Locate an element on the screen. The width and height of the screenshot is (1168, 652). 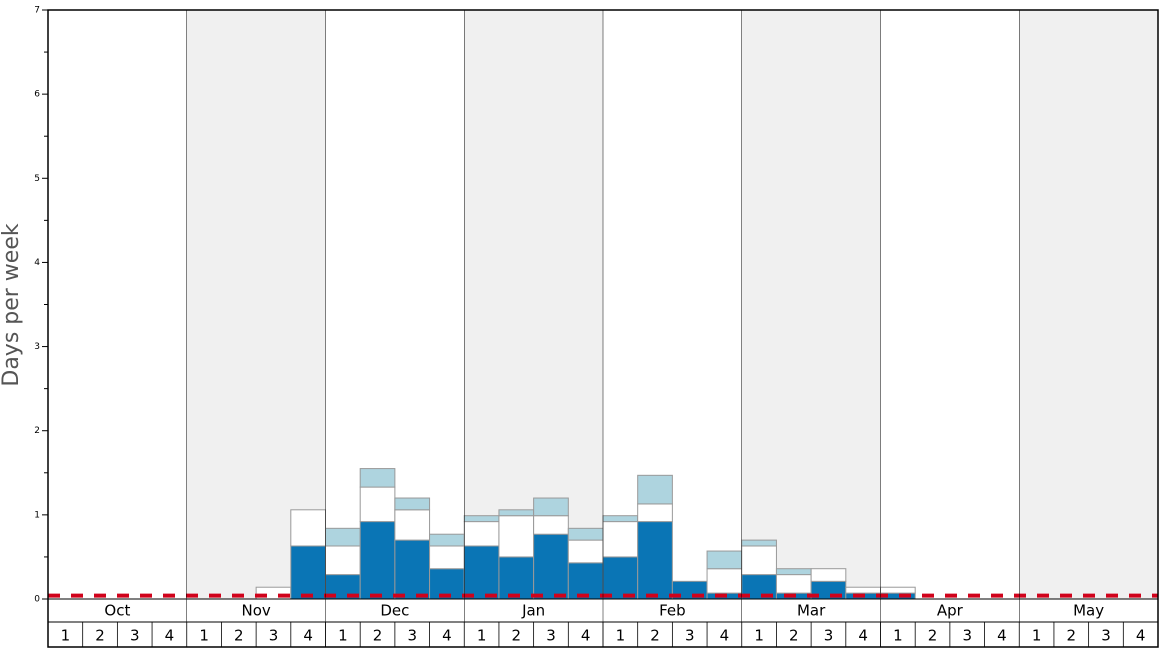
month-label: Dec is located at coordinates (394, 611).